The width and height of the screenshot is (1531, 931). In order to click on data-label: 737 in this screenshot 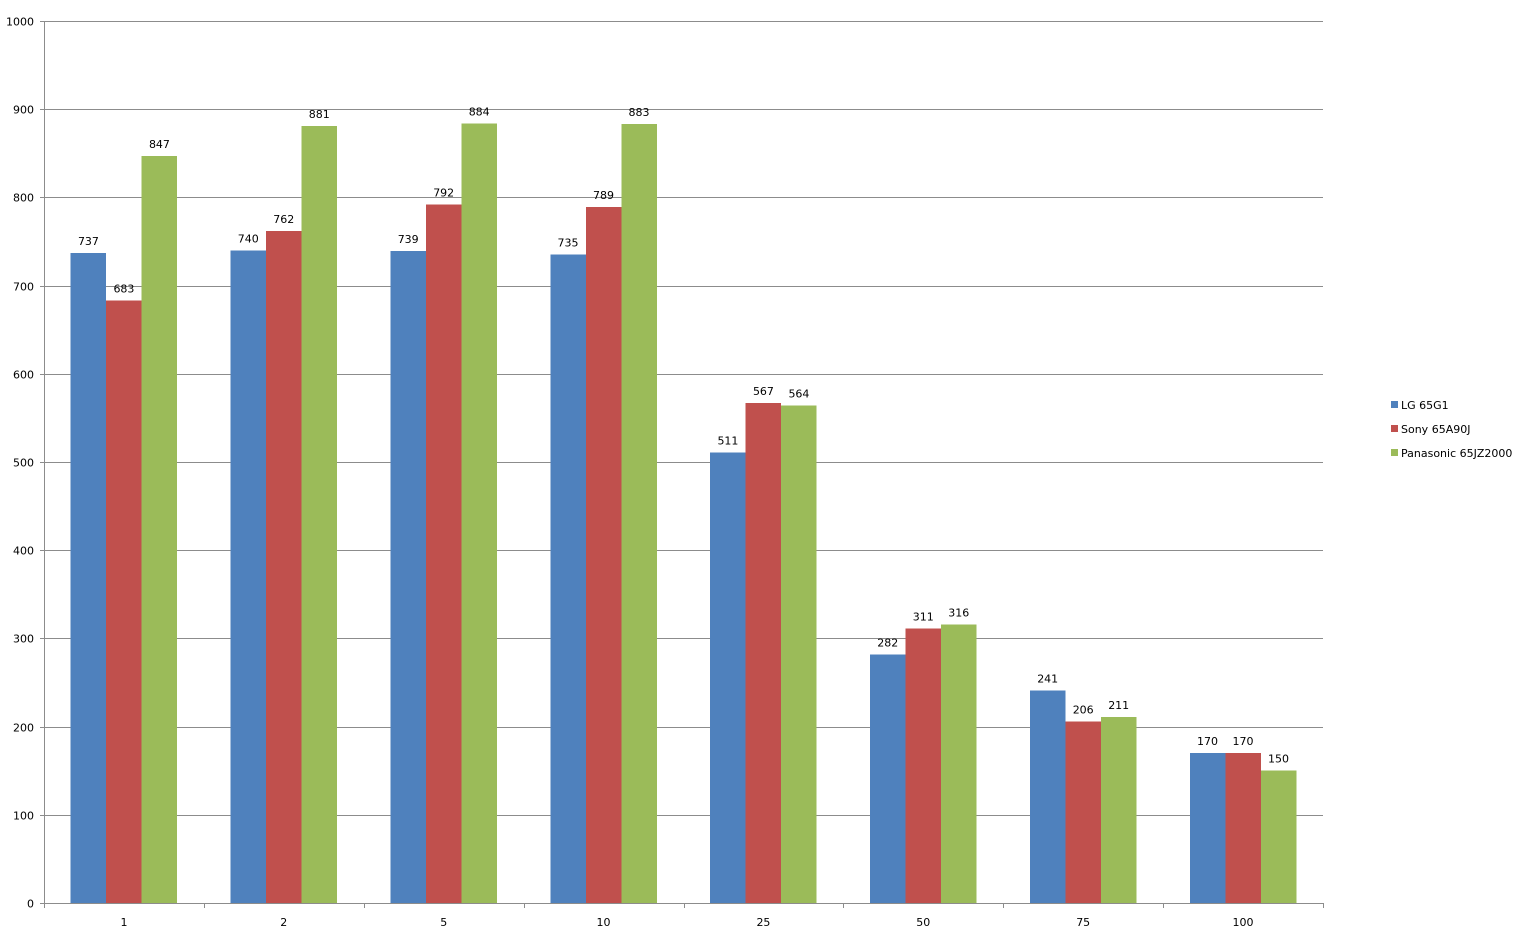, I will do `click(88, 241)`.